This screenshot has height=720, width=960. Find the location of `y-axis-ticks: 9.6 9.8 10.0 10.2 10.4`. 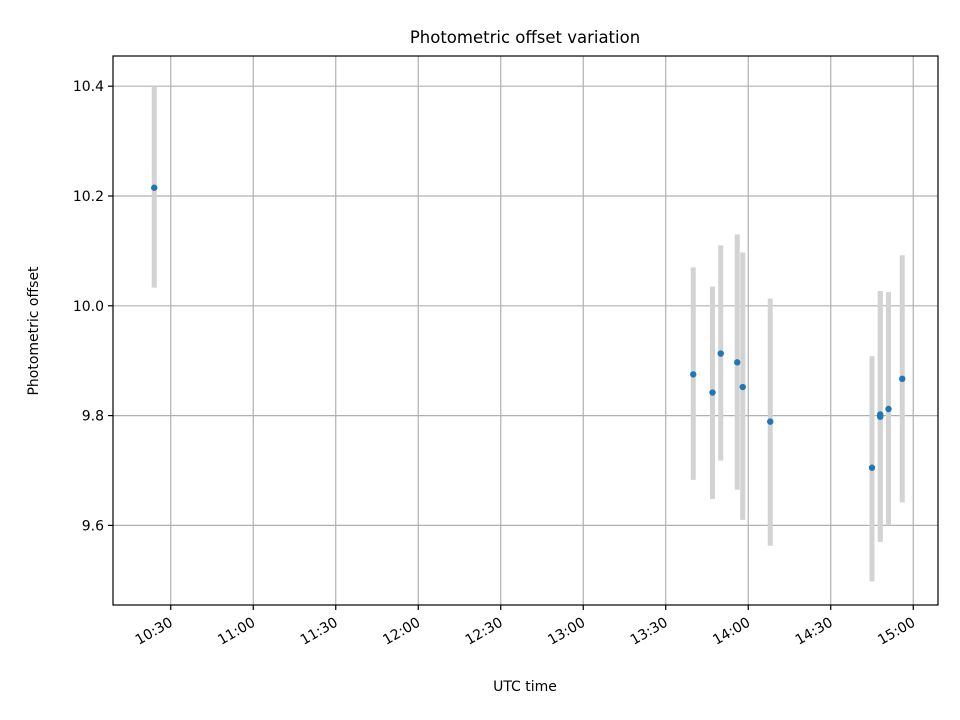

y-axis-ticks: 9.6 9.8 10.0 10.2 10.4 is located at coordinates (93, 306).